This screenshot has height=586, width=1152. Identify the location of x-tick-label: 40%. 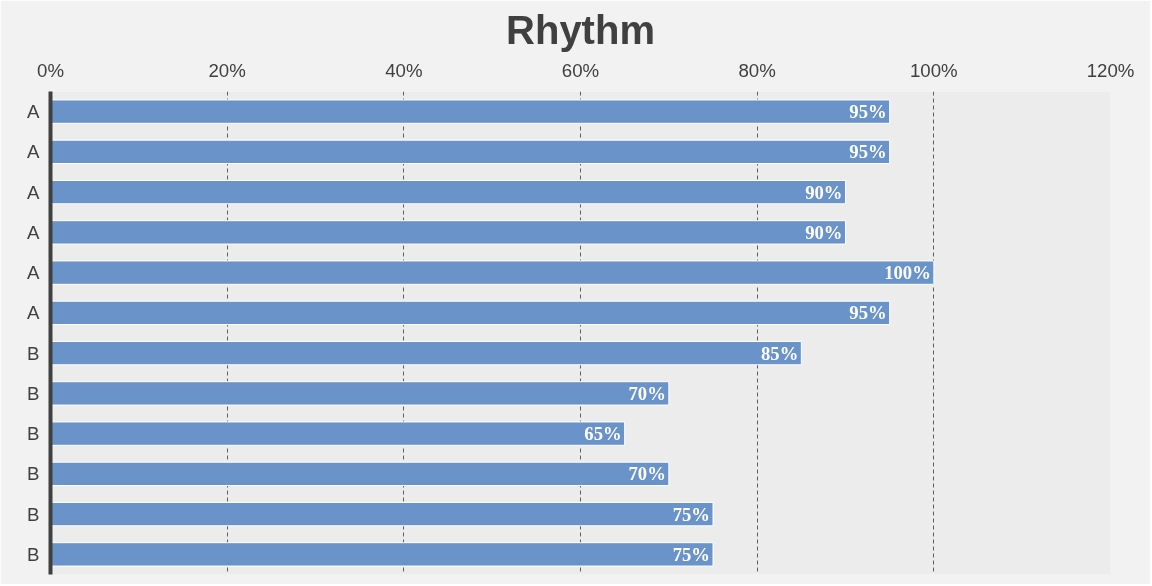
(404, 70).